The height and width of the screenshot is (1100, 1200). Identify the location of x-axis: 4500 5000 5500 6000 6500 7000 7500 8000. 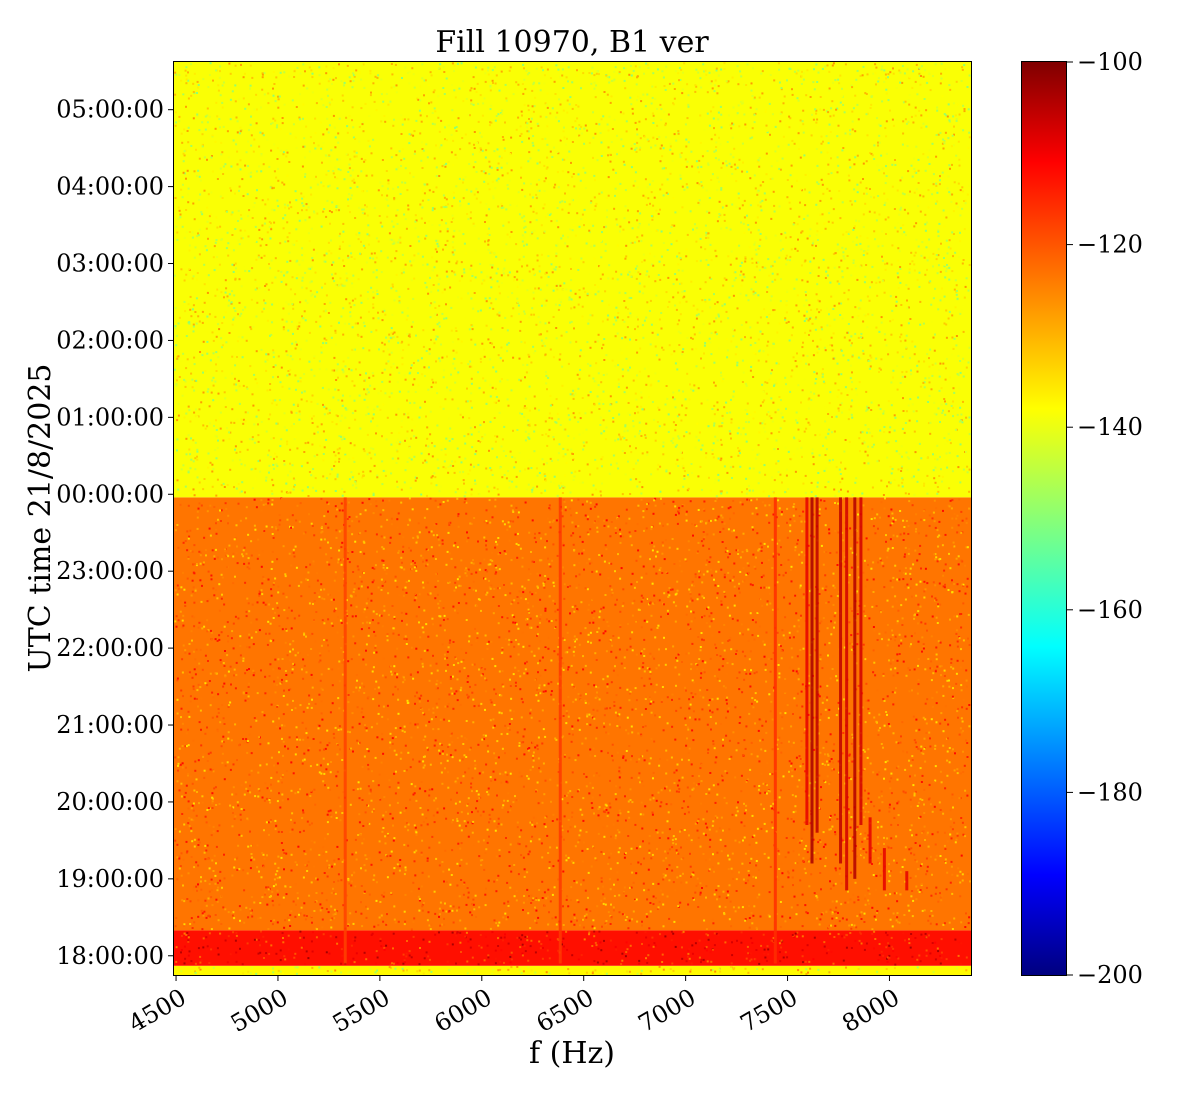
(514, 1006).